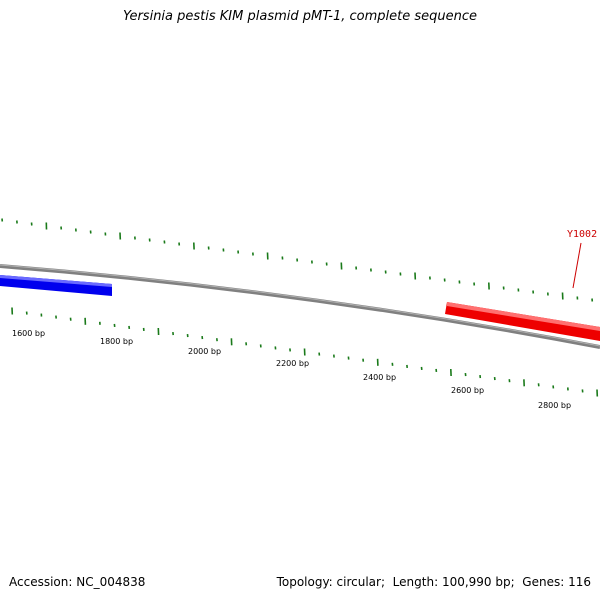 The height and width of the screenshot is (600, 600). What do you see at coordinates (523, 316) in the screenshot?
I see `gene-red-highlight` at bounding box center [523, 316].